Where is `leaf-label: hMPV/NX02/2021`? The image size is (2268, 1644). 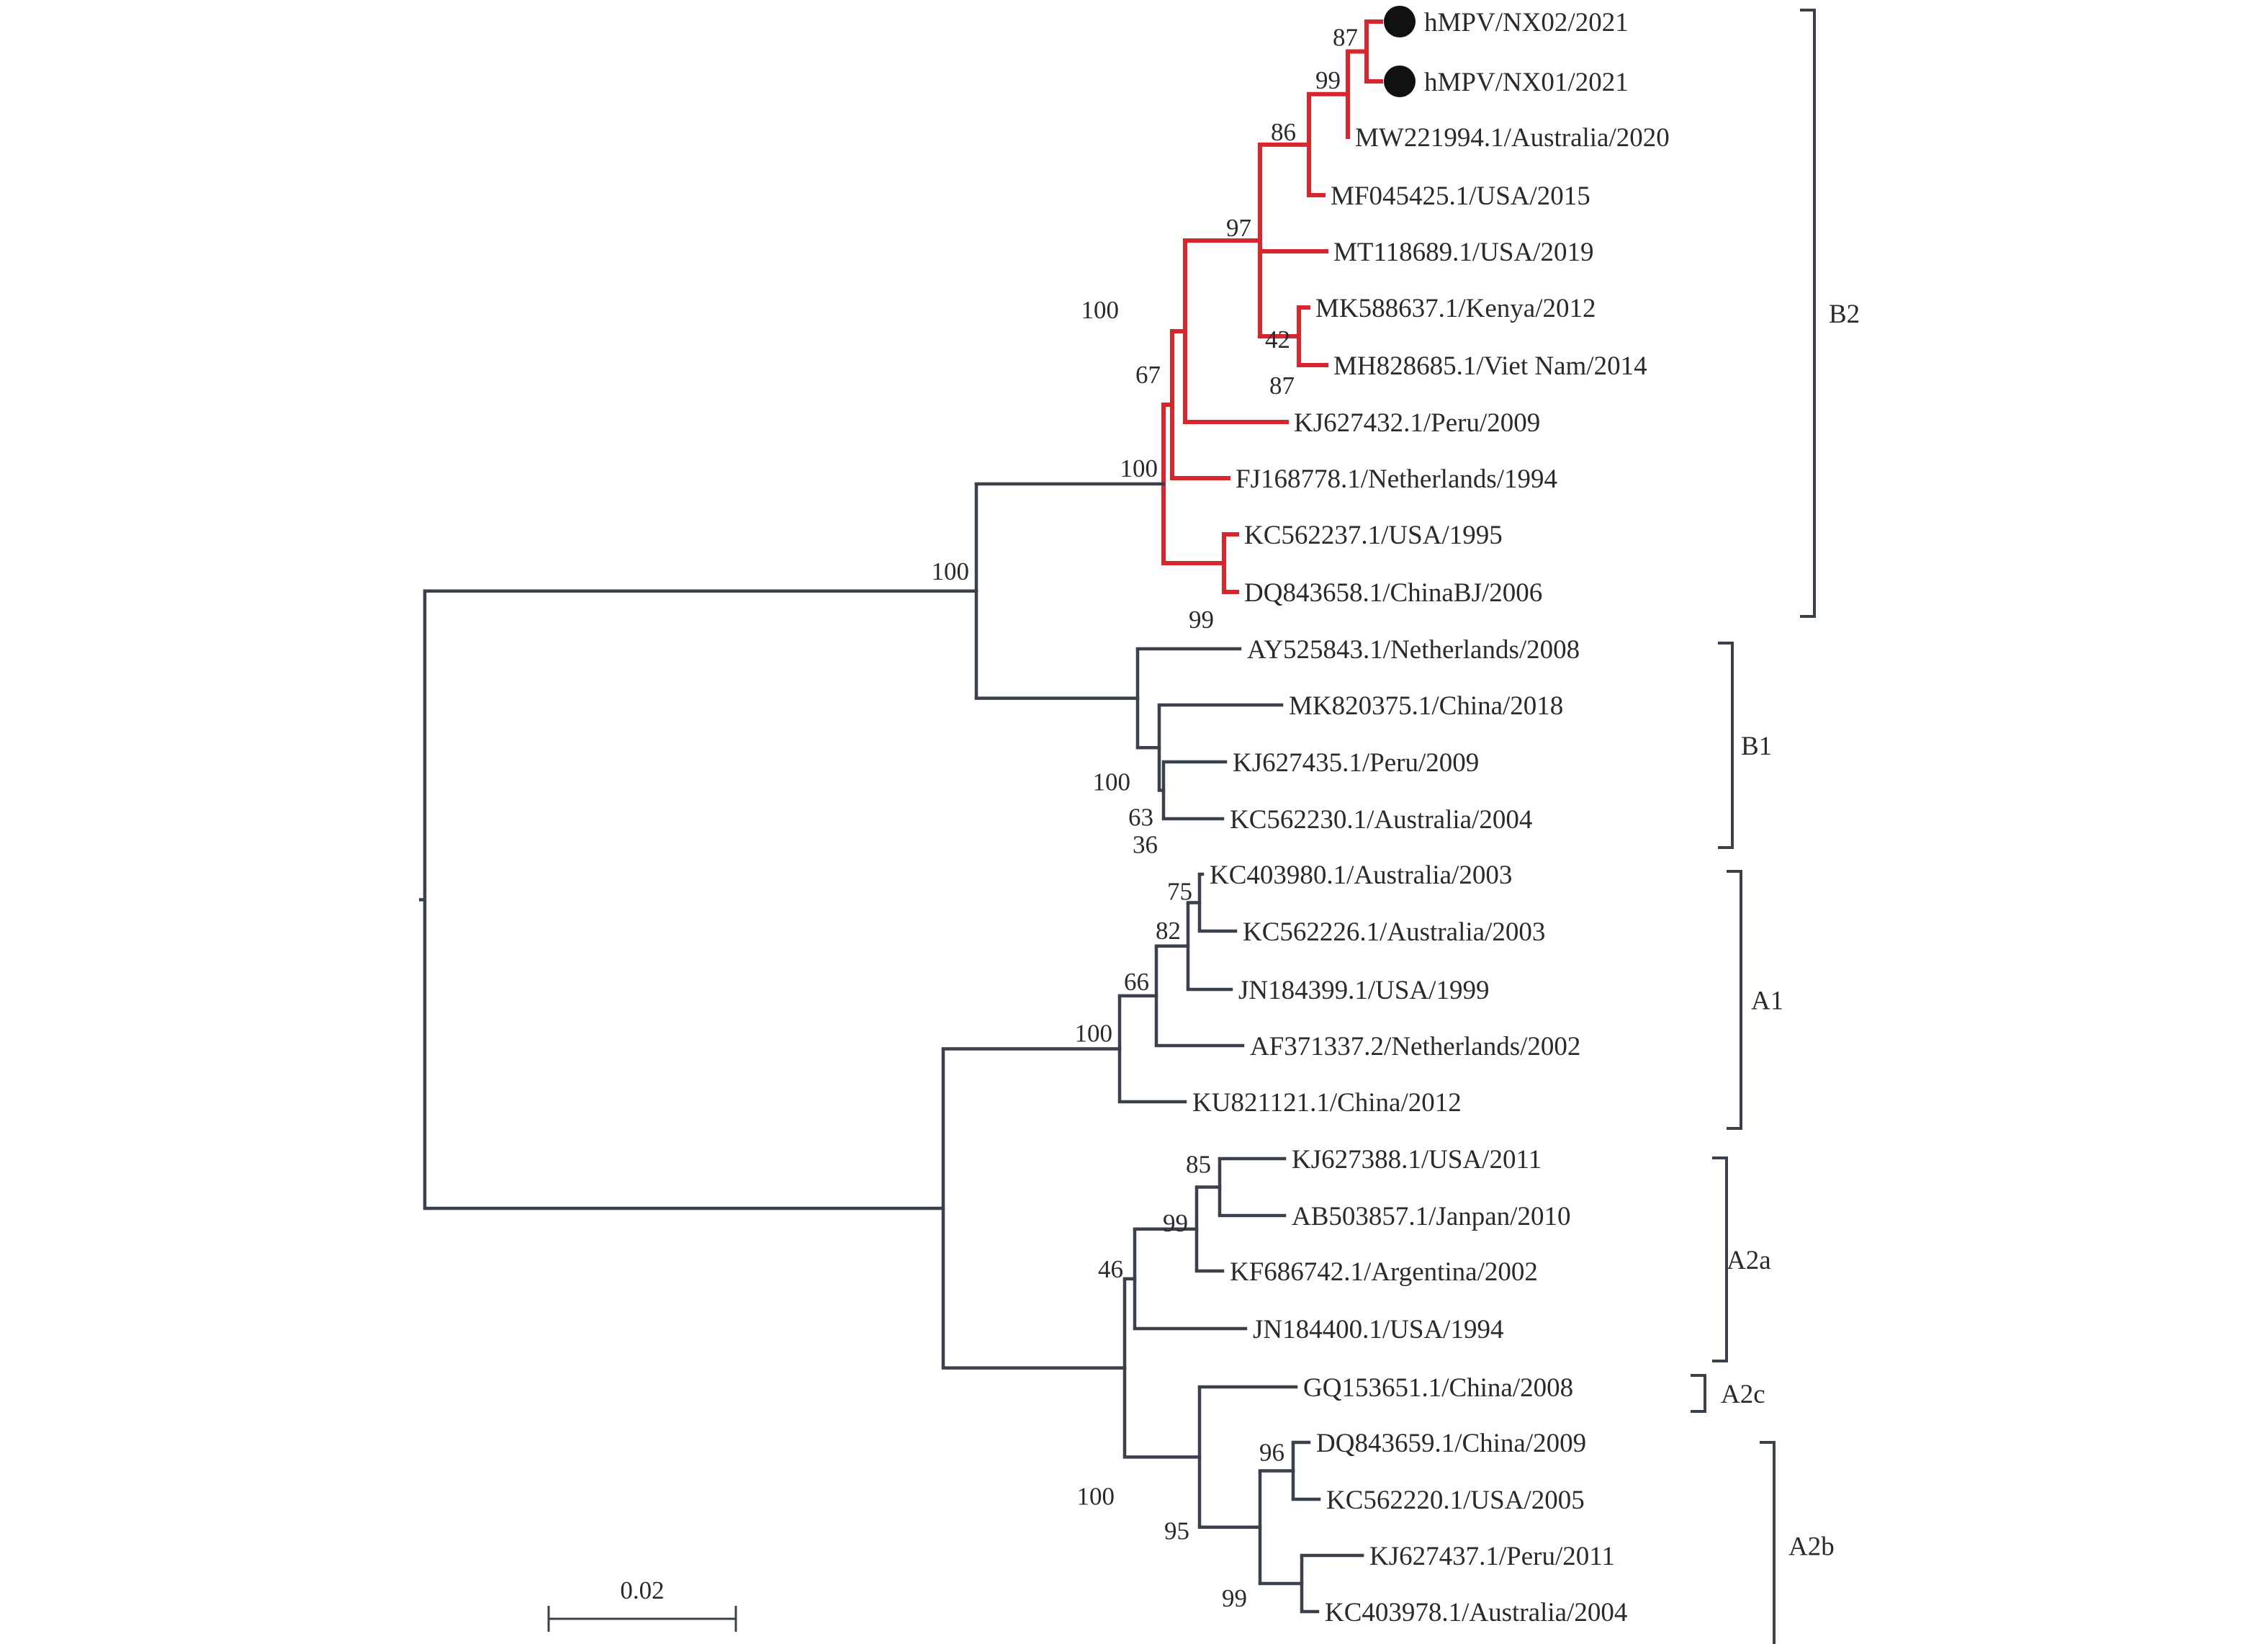 leaf-label: hMPV/NX02/2021 is located at coordinates (1526, 22).